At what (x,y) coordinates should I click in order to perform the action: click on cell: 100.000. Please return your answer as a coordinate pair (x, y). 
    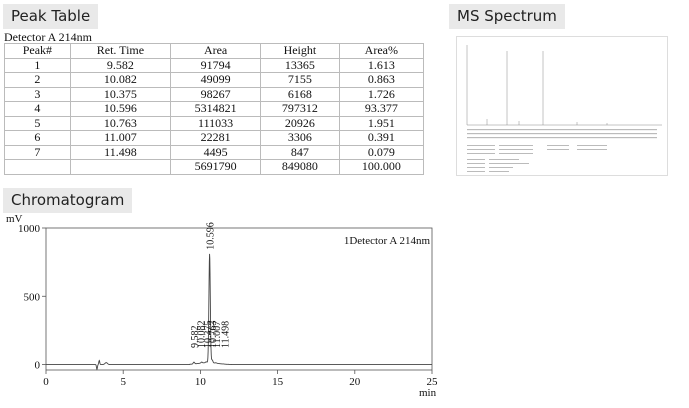
    Looking at the image, I should click on (381, 167).